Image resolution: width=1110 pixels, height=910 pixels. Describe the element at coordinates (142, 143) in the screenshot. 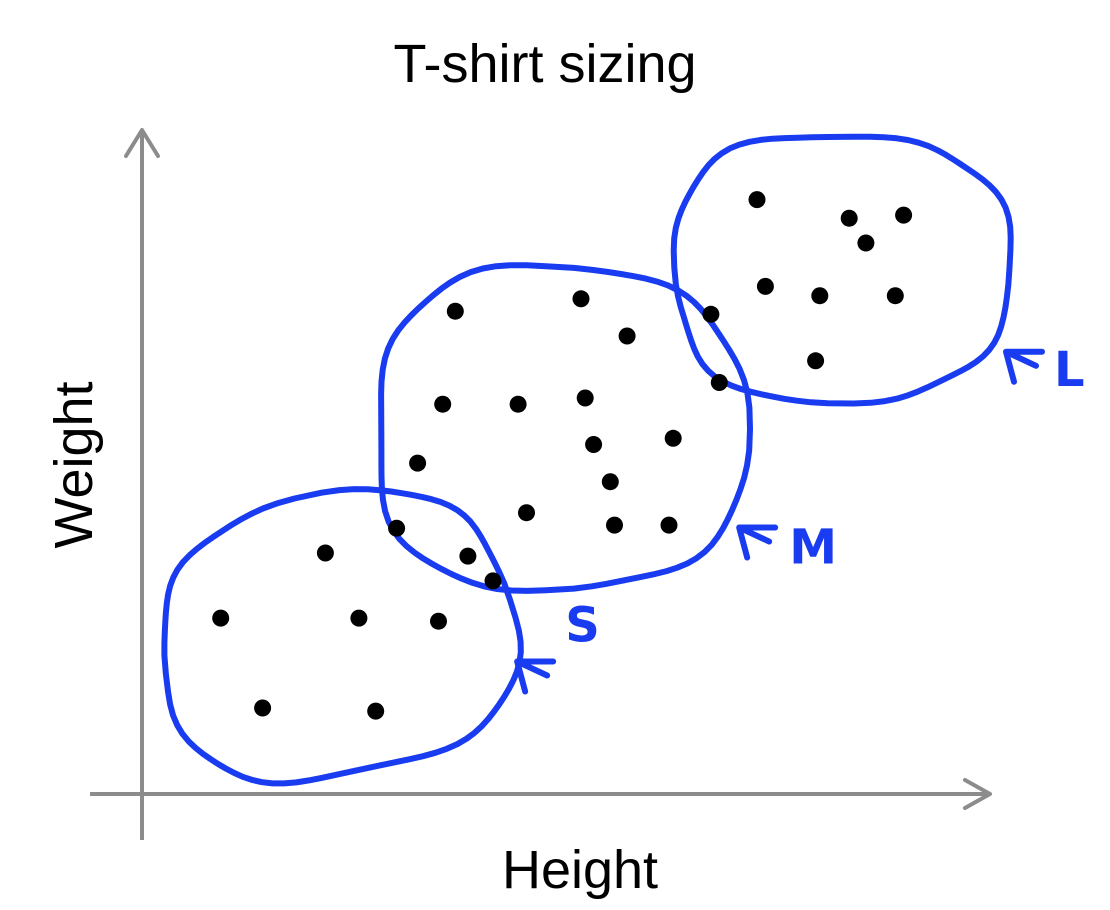

I see `y-axis-arrow-icon` at that location.